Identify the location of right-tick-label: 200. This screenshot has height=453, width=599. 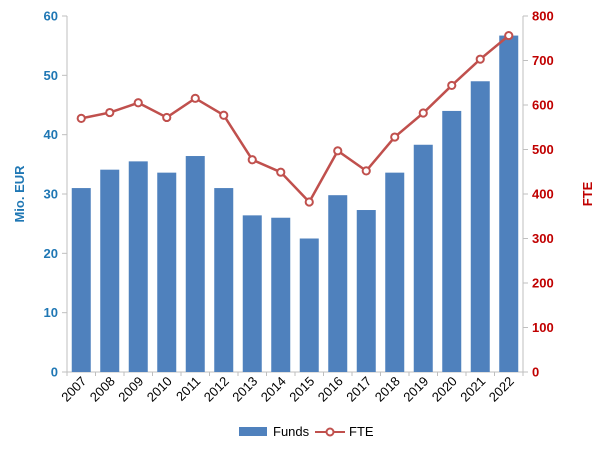
(543, 283).